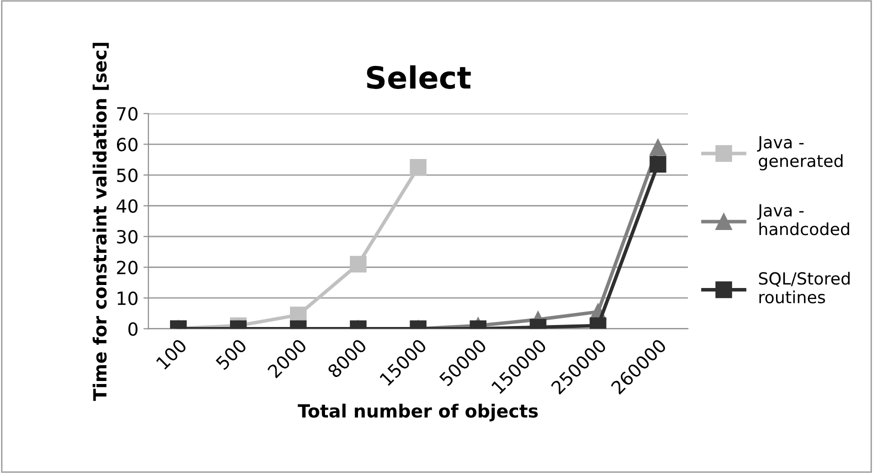  I want to click on y-tick-label: 40, so click(127, 206).